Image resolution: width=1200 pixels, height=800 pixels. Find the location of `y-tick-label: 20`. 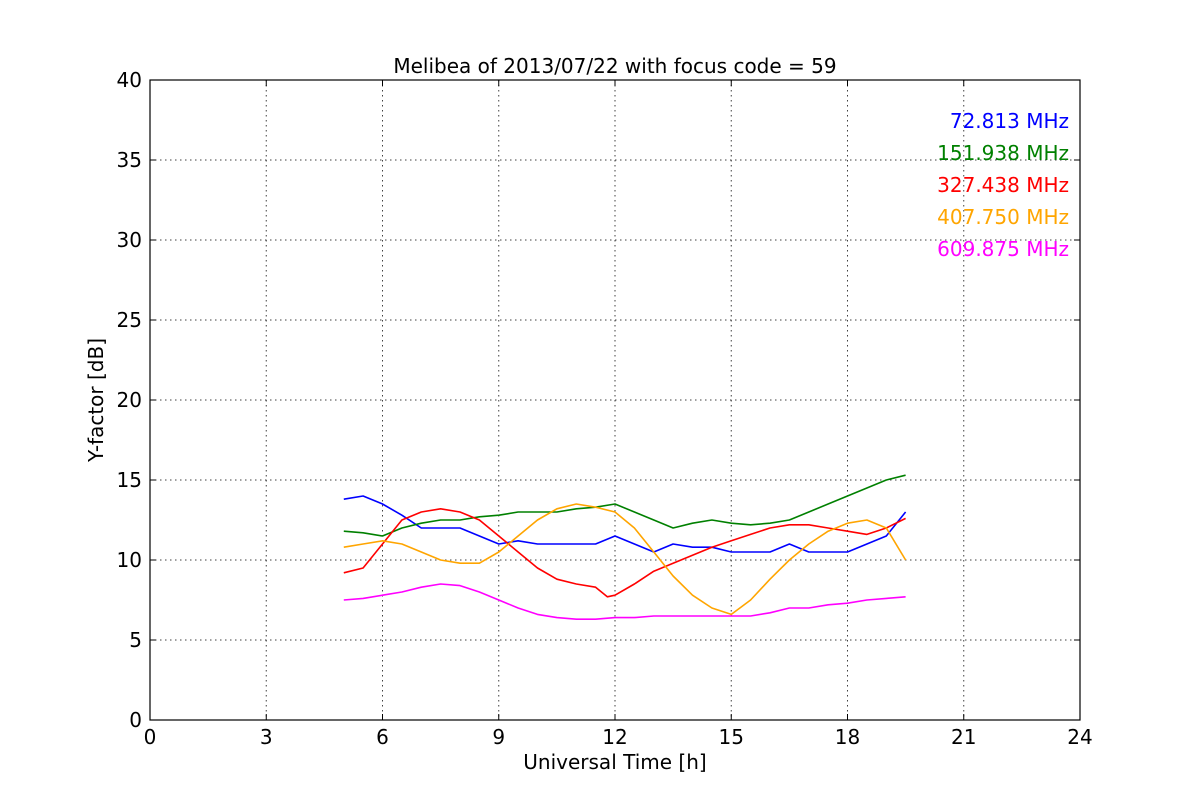

y-tick-label: 20 is located at coordinates (129, 400).